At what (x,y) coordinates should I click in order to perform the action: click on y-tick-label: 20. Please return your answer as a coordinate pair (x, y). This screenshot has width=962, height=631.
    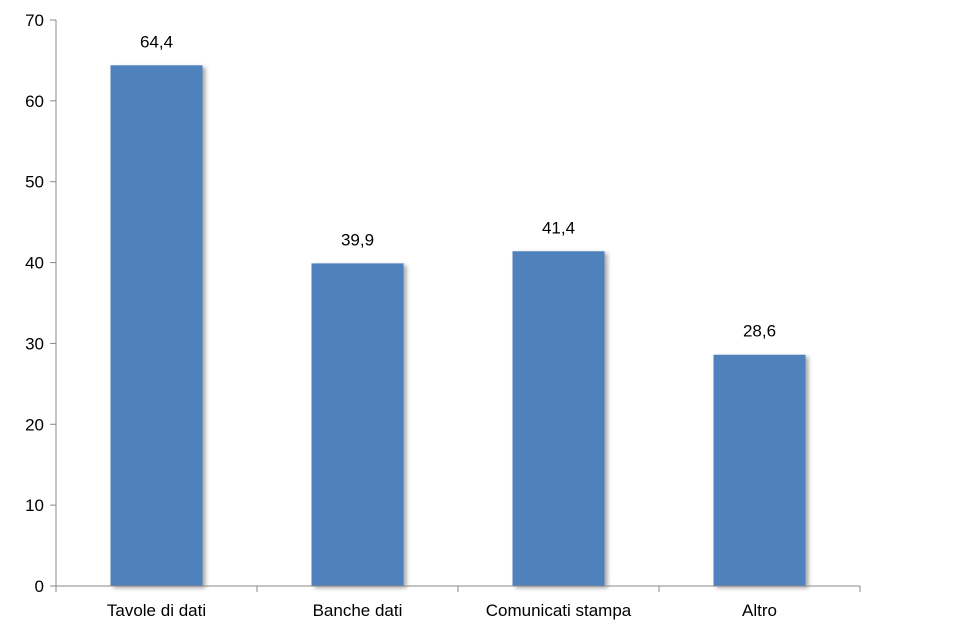
    Looking at the image, I should click on (34, 424).